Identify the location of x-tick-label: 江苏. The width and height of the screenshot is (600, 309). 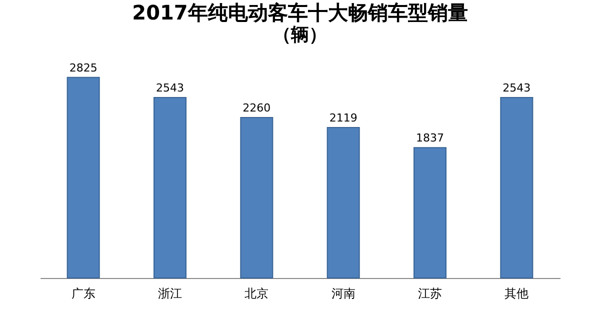
(430, 293).